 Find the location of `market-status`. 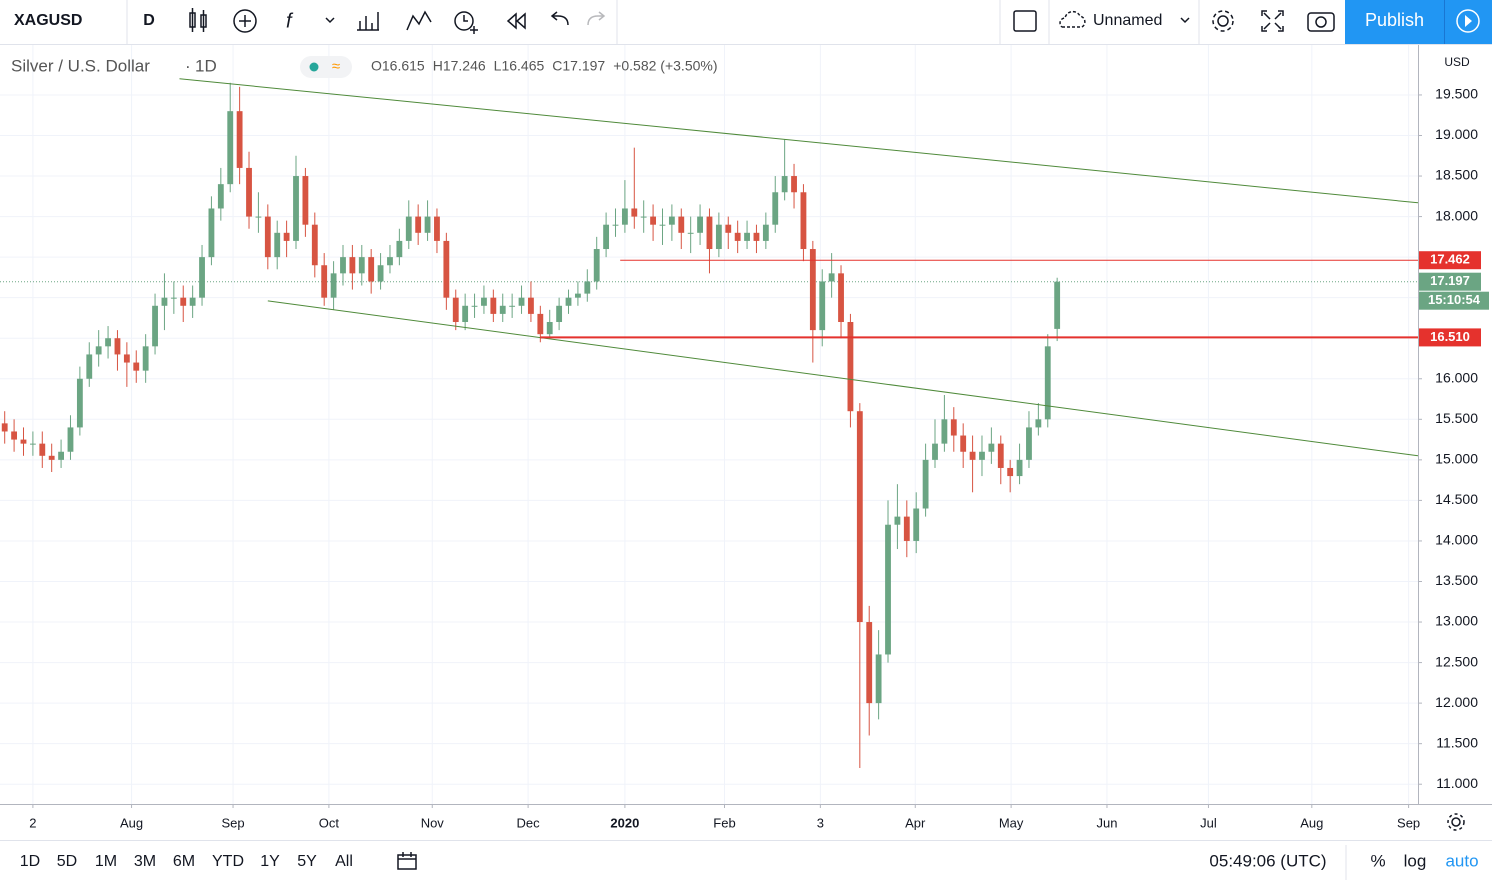

market-status is located at coordinates (314, 67).